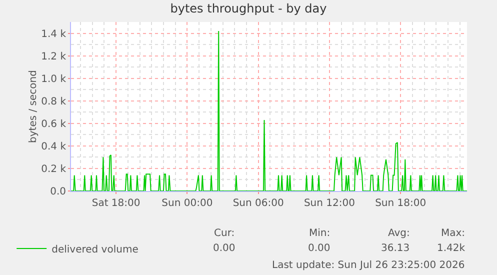 The width and height of the screenshot is (497, 275). What do you see at coordinates (53, 34) in the screenshot?
I see `y-tick-label: 1.4 k` at bounding box center [53, 34].